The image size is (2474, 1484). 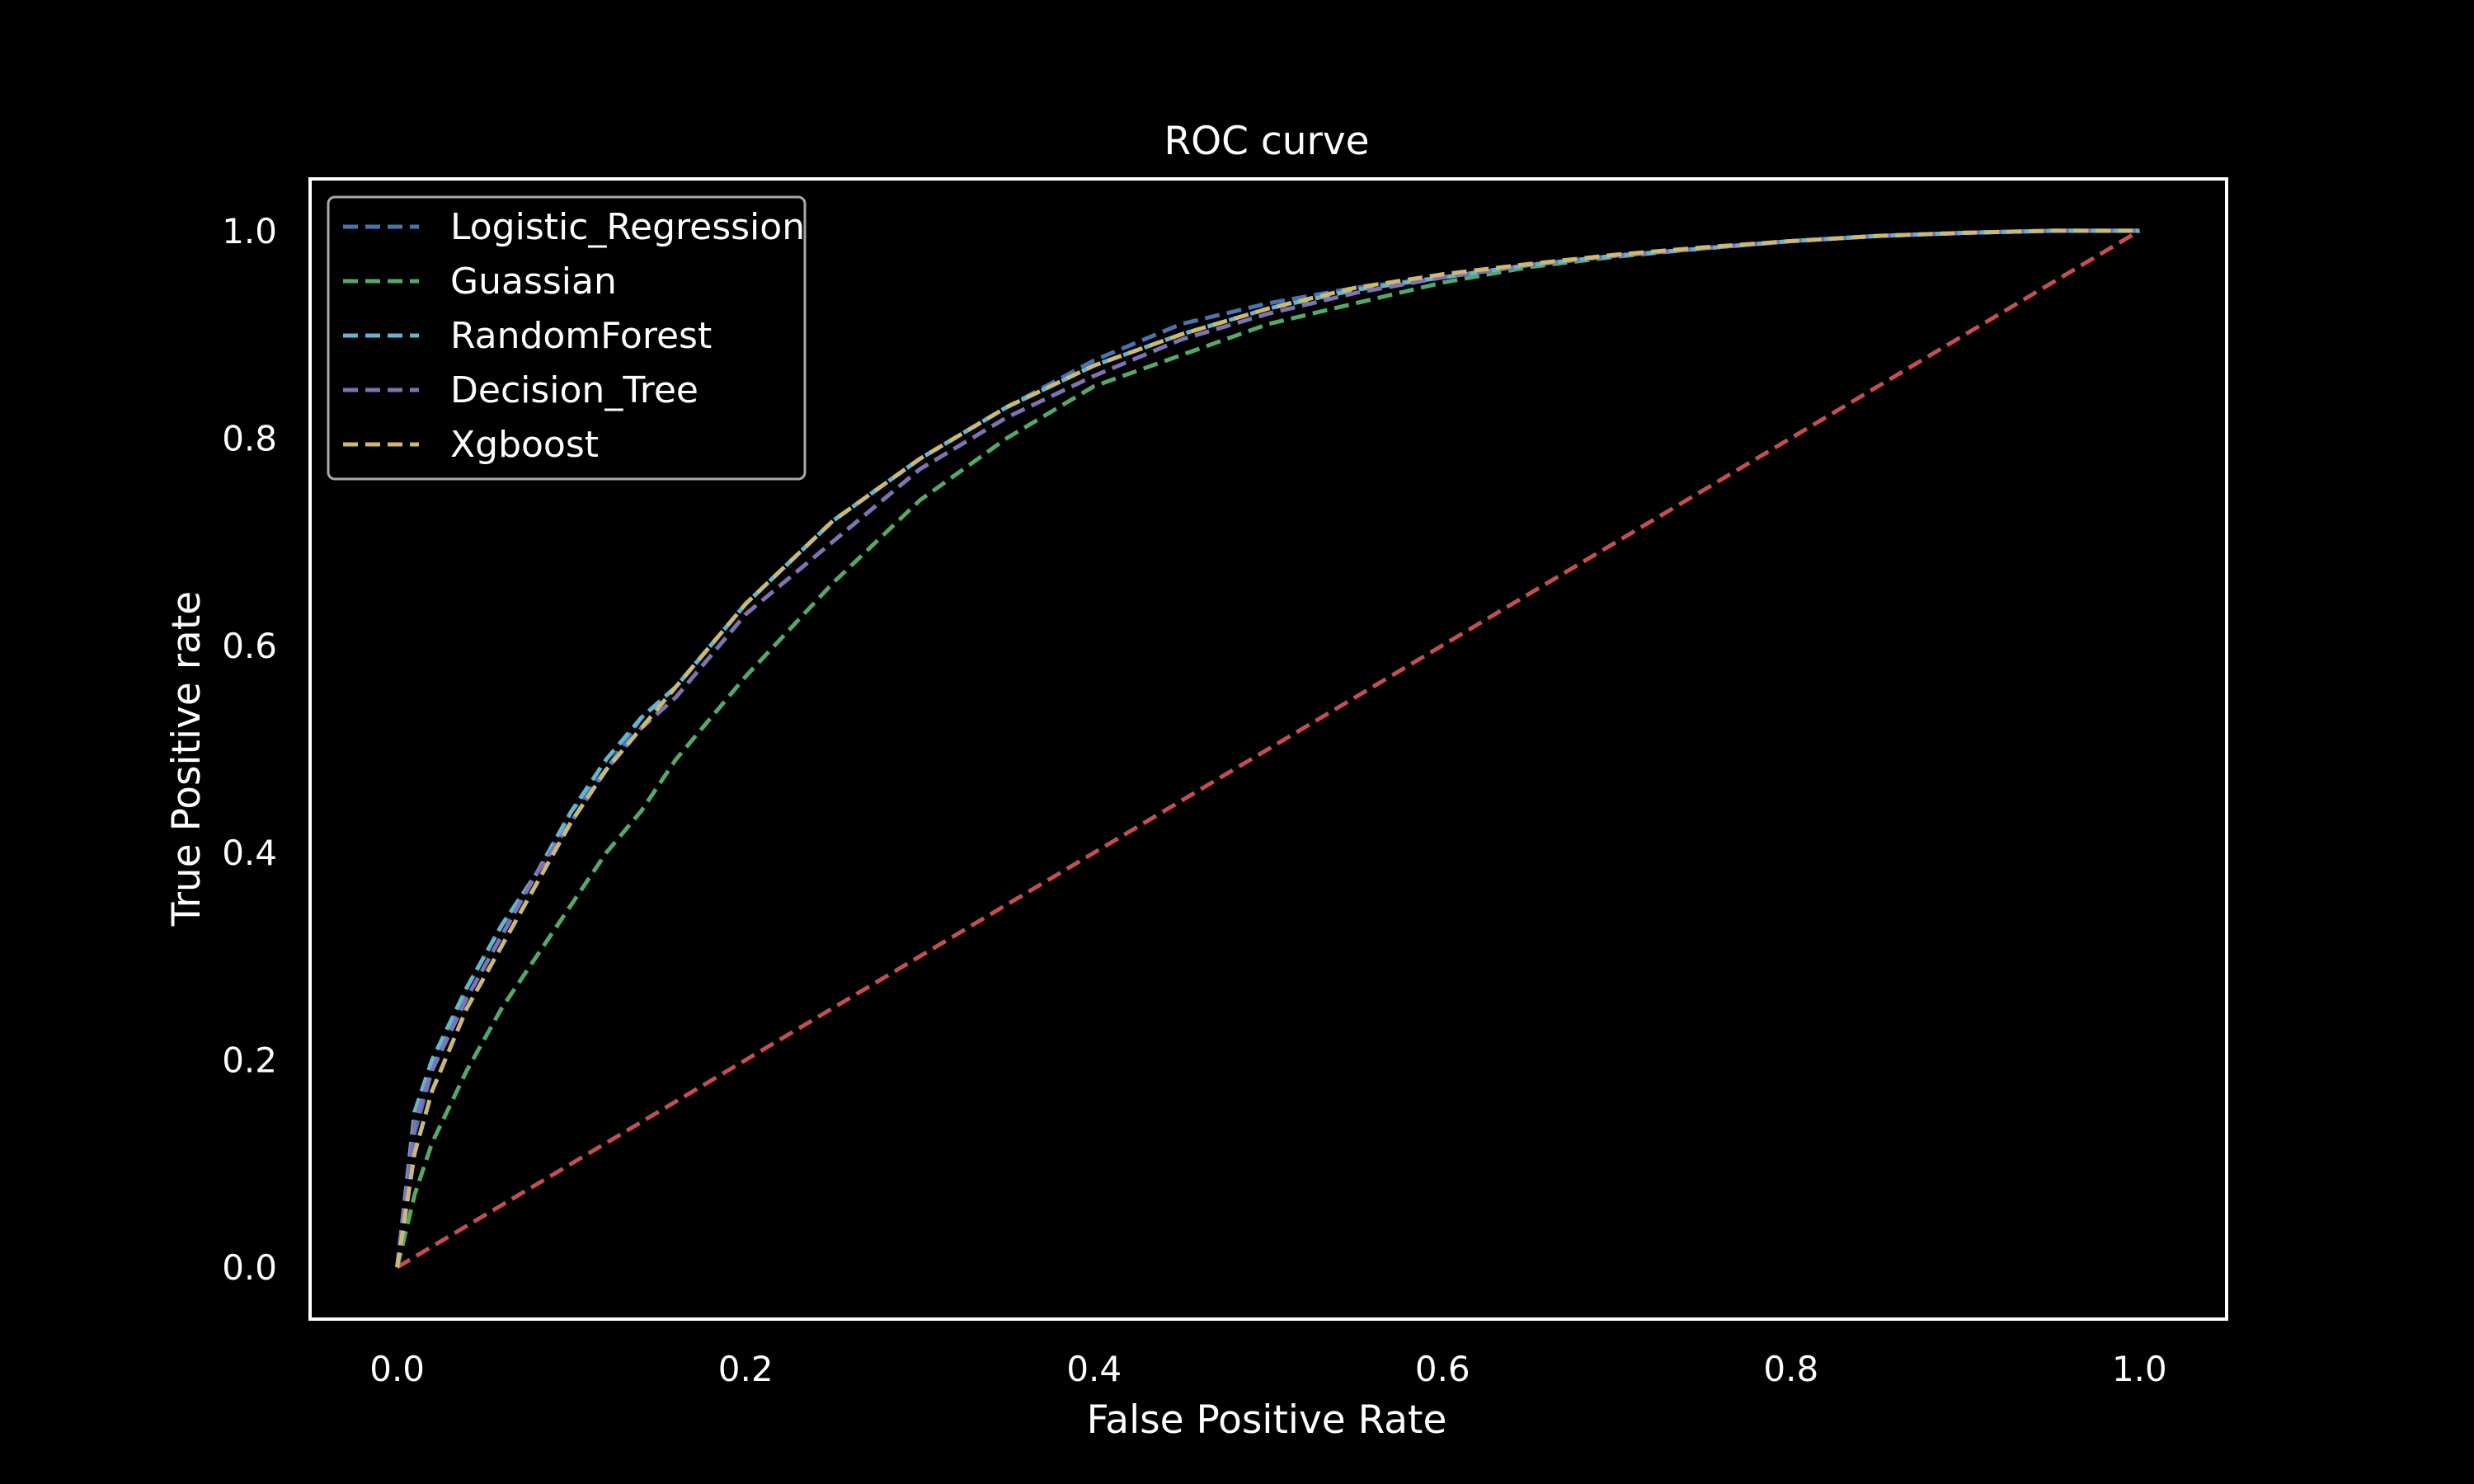 What do you see at coordinates (1266, 141) in the screenshot?
I see `chart-title: ROC curve` at bounding box center [1266, 141].